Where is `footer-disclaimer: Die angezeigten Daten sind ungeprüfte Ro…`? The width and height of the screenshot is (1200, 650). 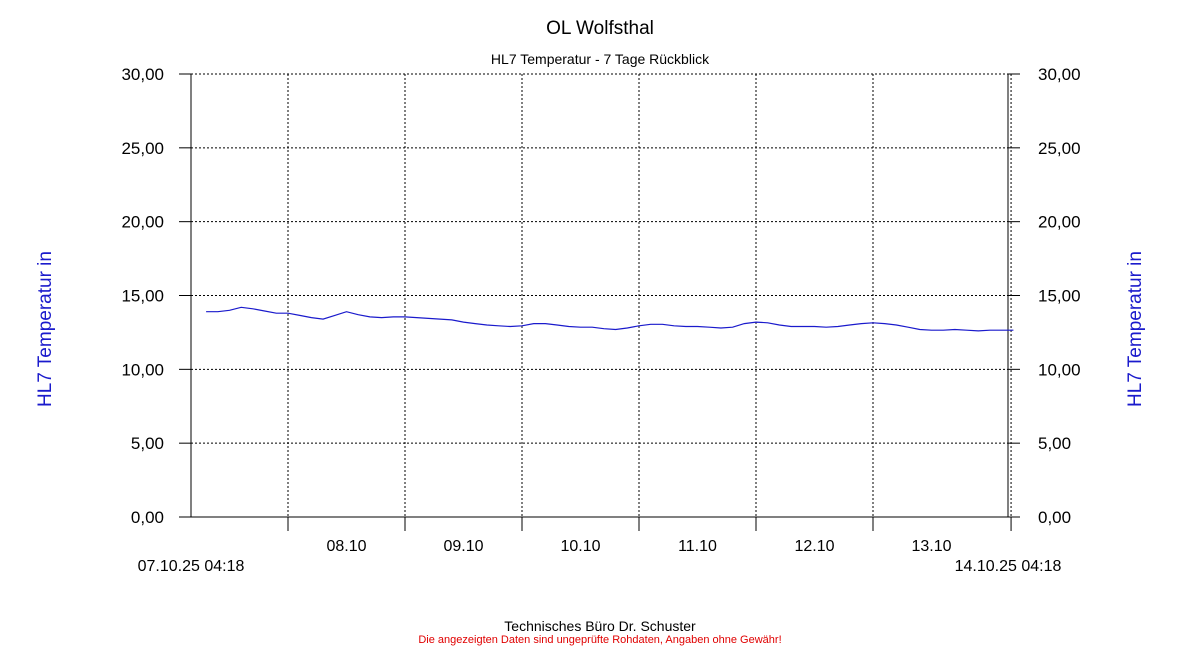
footer-disclaimer: Die angezeigten Daten sind ungeprüfte Ro… is located at coordinates (600, 640).